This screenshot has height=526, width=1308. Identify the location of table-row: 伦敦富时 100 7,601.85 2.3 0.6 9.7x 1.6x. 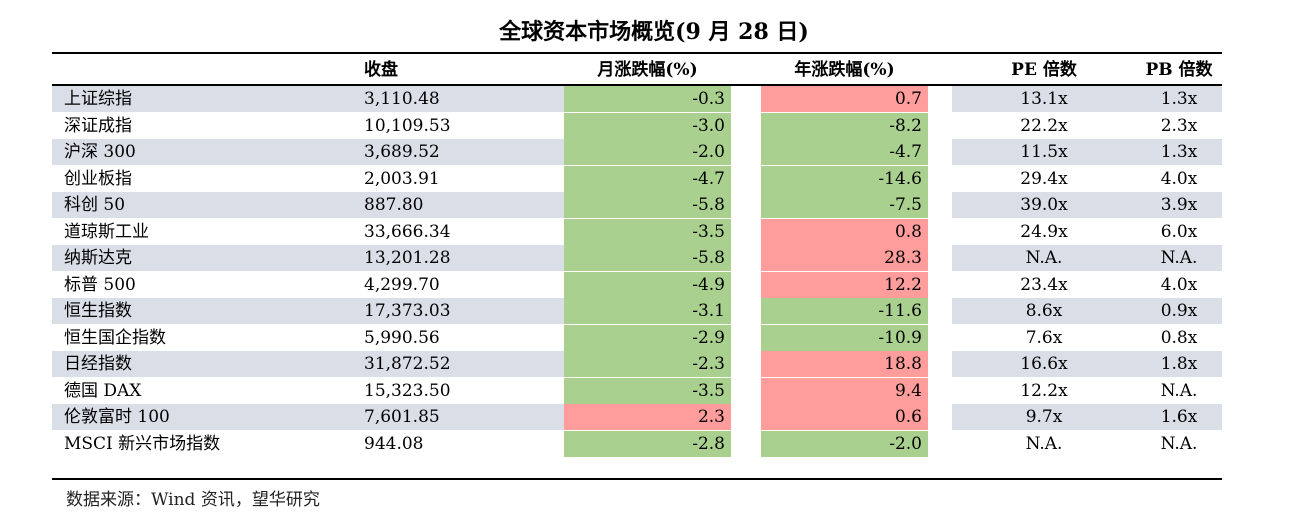
(637, 417).